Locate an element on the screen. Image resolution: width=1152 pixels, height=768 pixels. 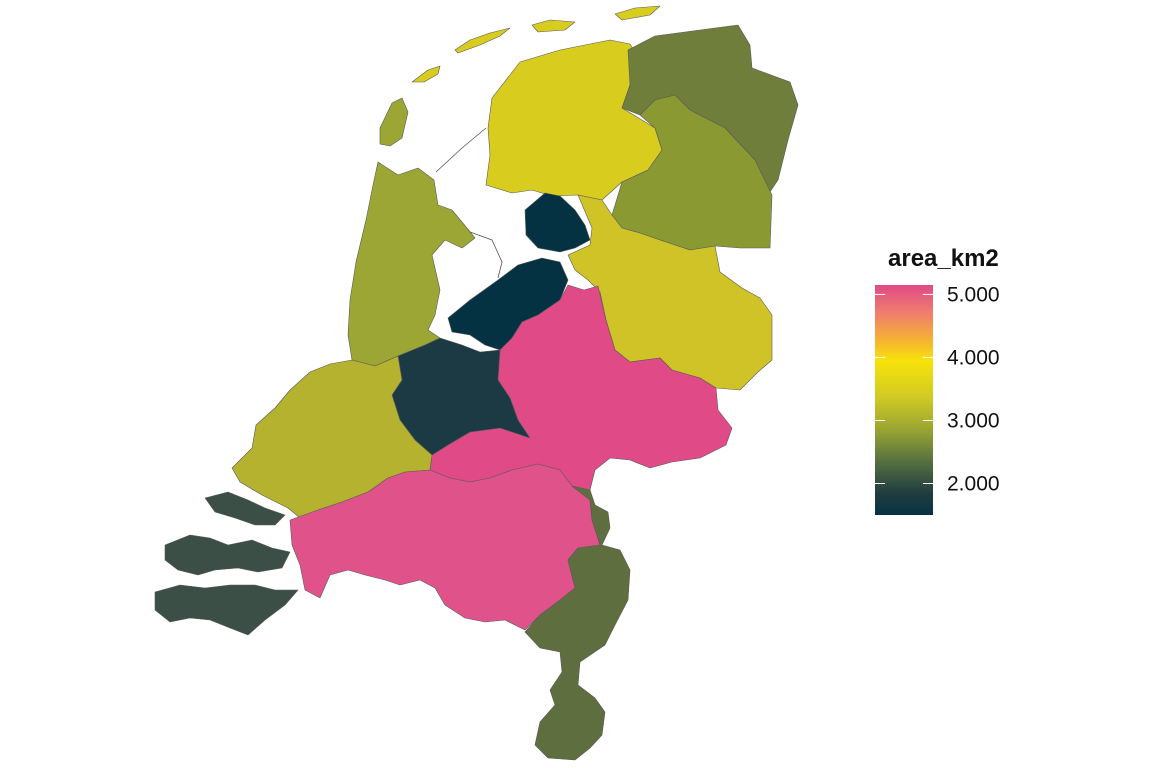
province-overijssel is located at coordinates (670, 292).